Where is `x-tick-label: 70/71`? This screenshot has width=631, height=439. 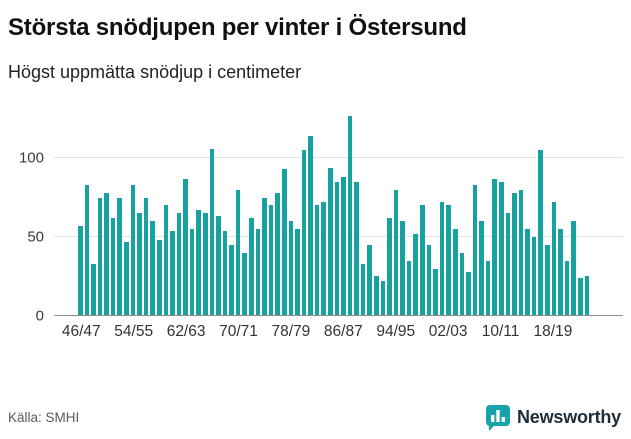
x-tick-label: 70/71 is located at coordinates (238, 331).